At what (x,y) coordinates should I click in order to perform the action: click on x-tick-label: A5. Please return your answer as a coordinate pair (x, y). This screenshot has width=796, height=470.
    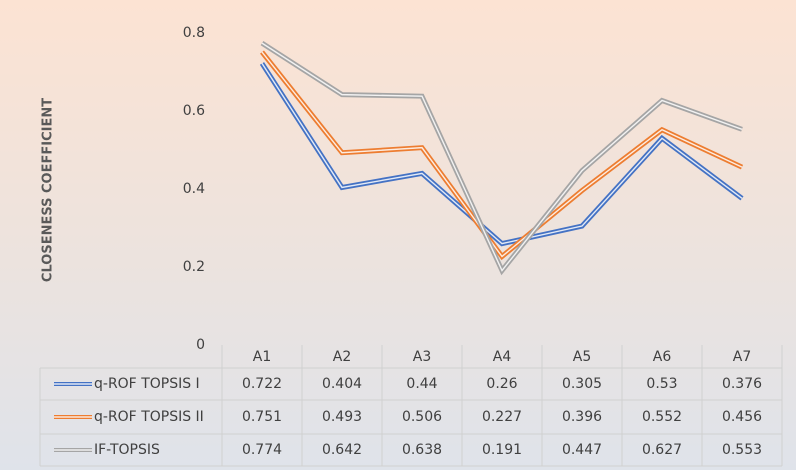
    Looking at the image, I should click on (582, 357).